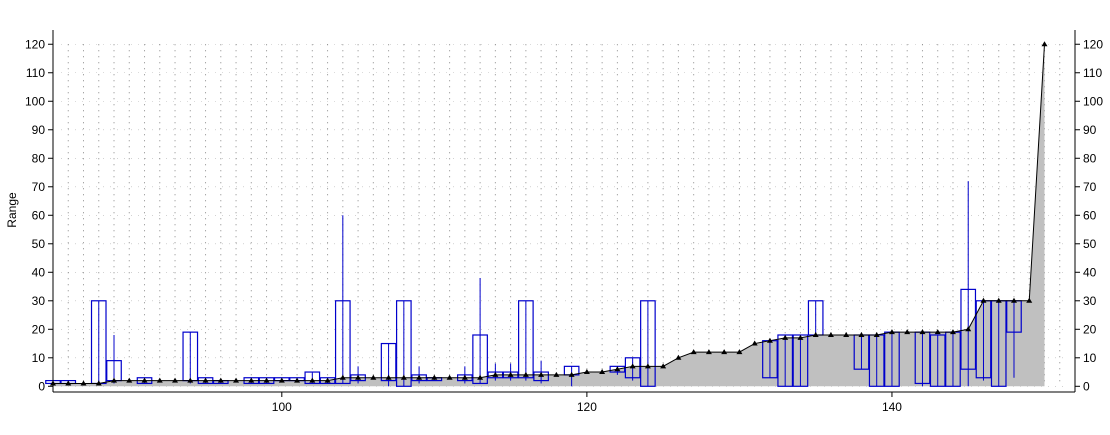  Describe the element at coordinates (39, 130) in the screenshot. I see `y-tick-label-left: 90` at that location.